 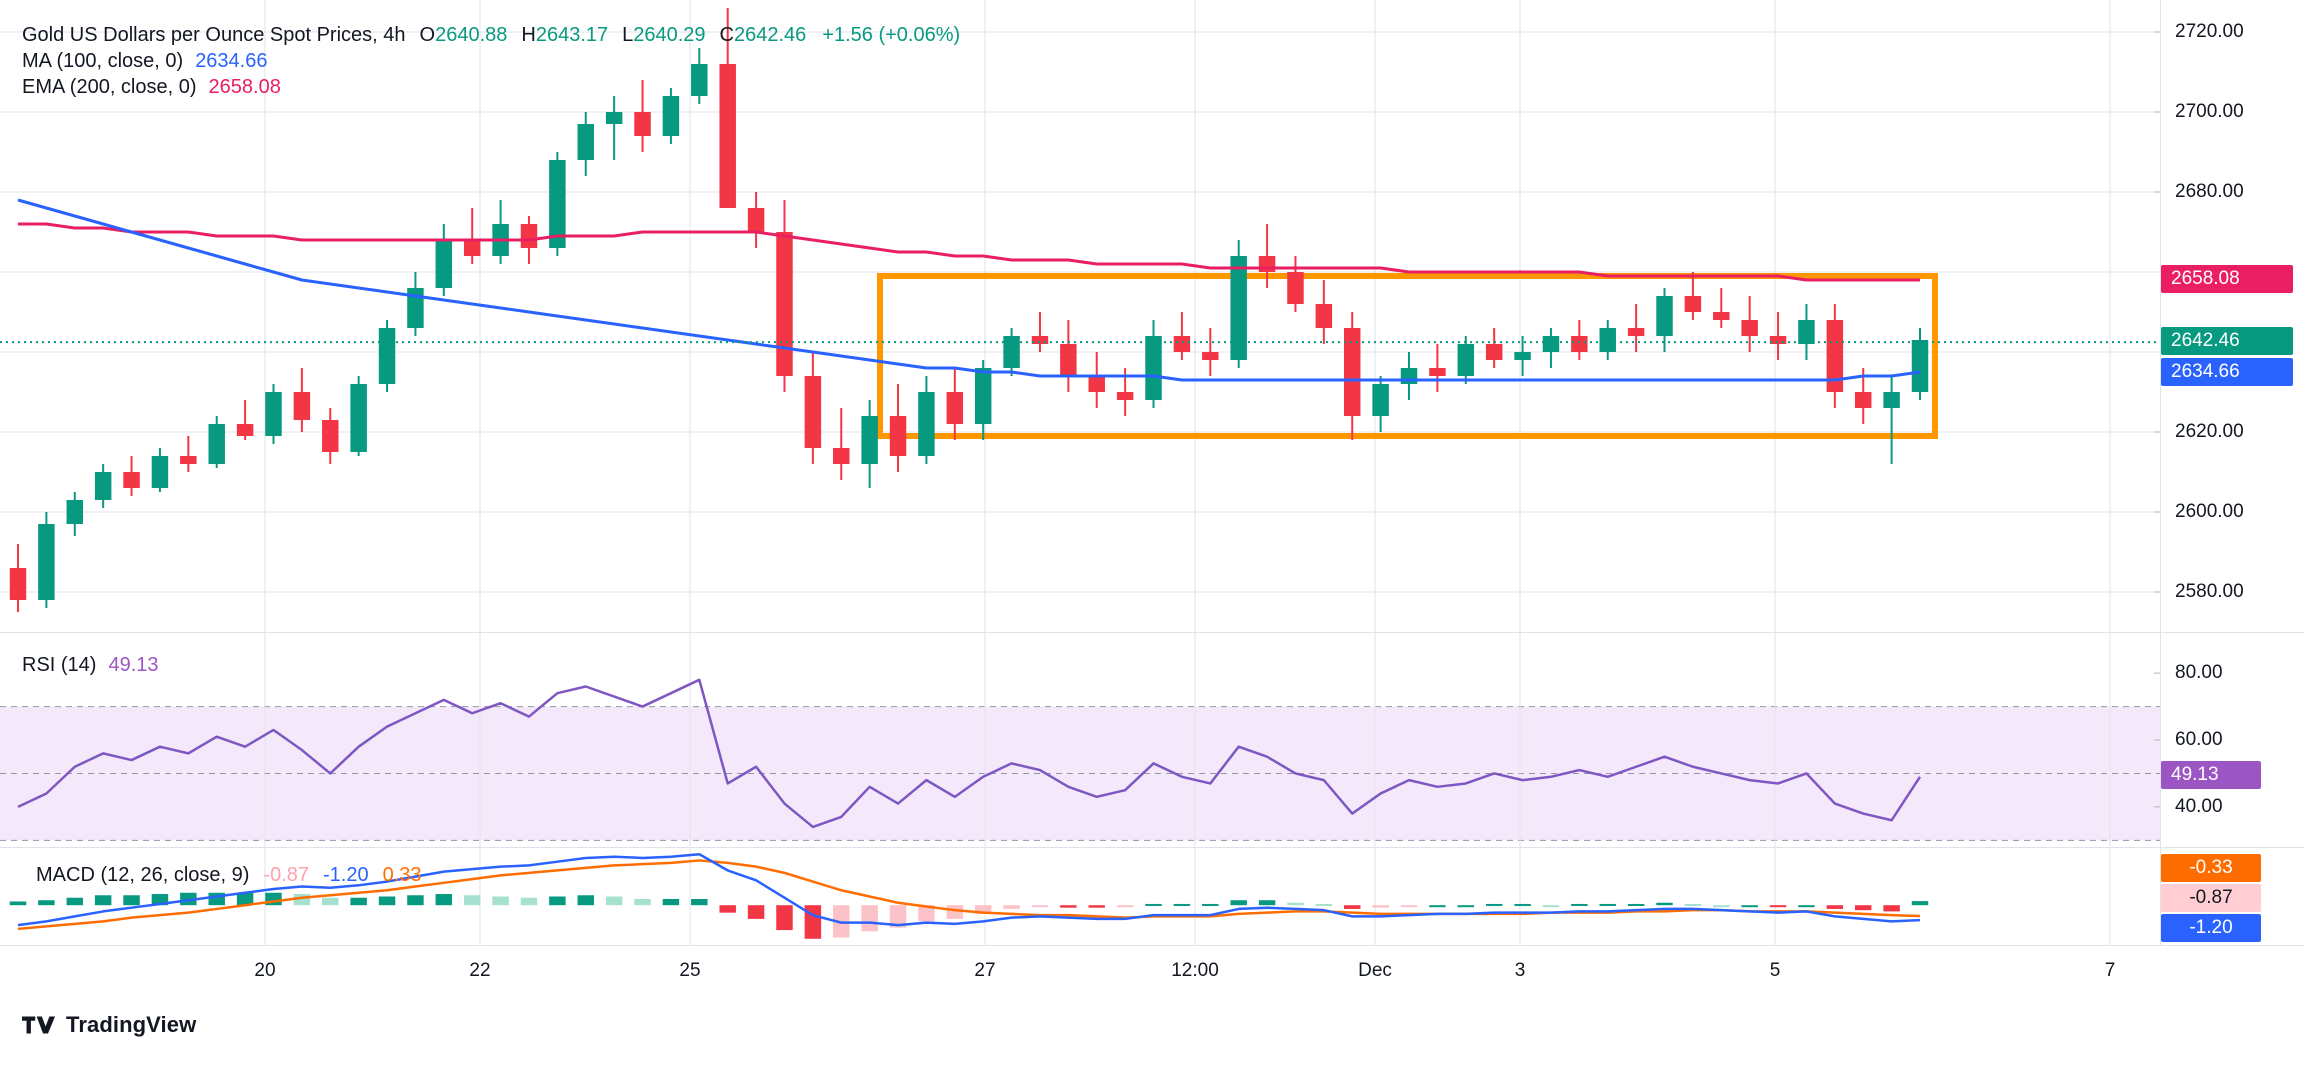 I want to click on rsi-value-badge: 49.13, so click(x=2211, y=775).